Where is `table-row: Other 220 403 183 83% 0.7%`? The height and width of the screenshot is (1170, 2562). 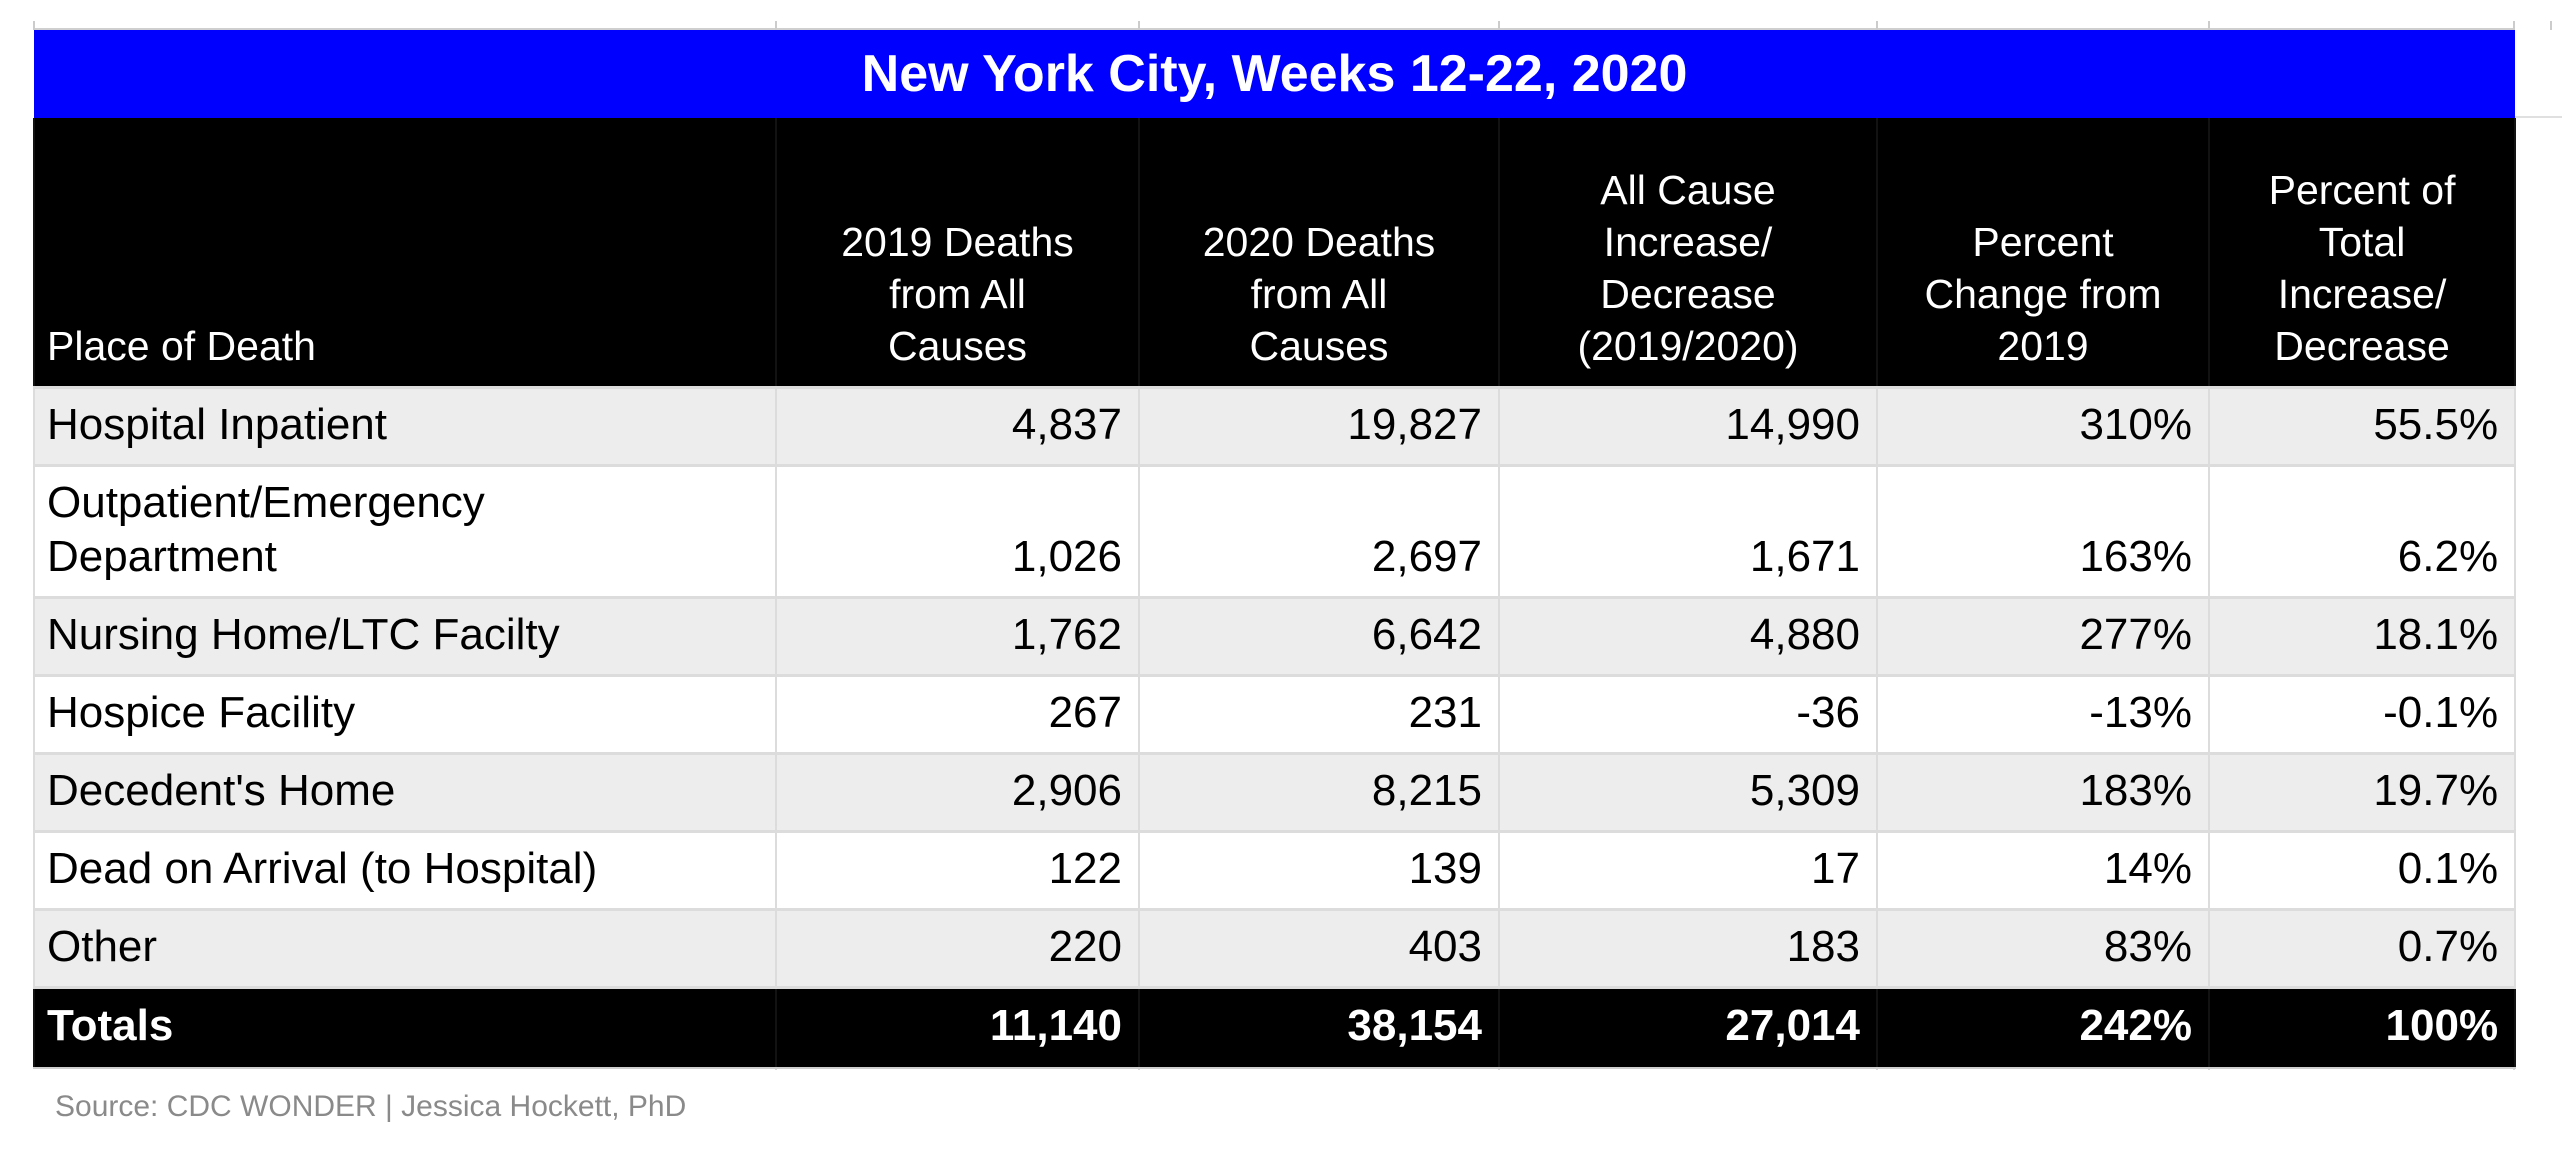 table-row: Other 220 403 183 83% 0.7% is located at coordinates (1275, 948).